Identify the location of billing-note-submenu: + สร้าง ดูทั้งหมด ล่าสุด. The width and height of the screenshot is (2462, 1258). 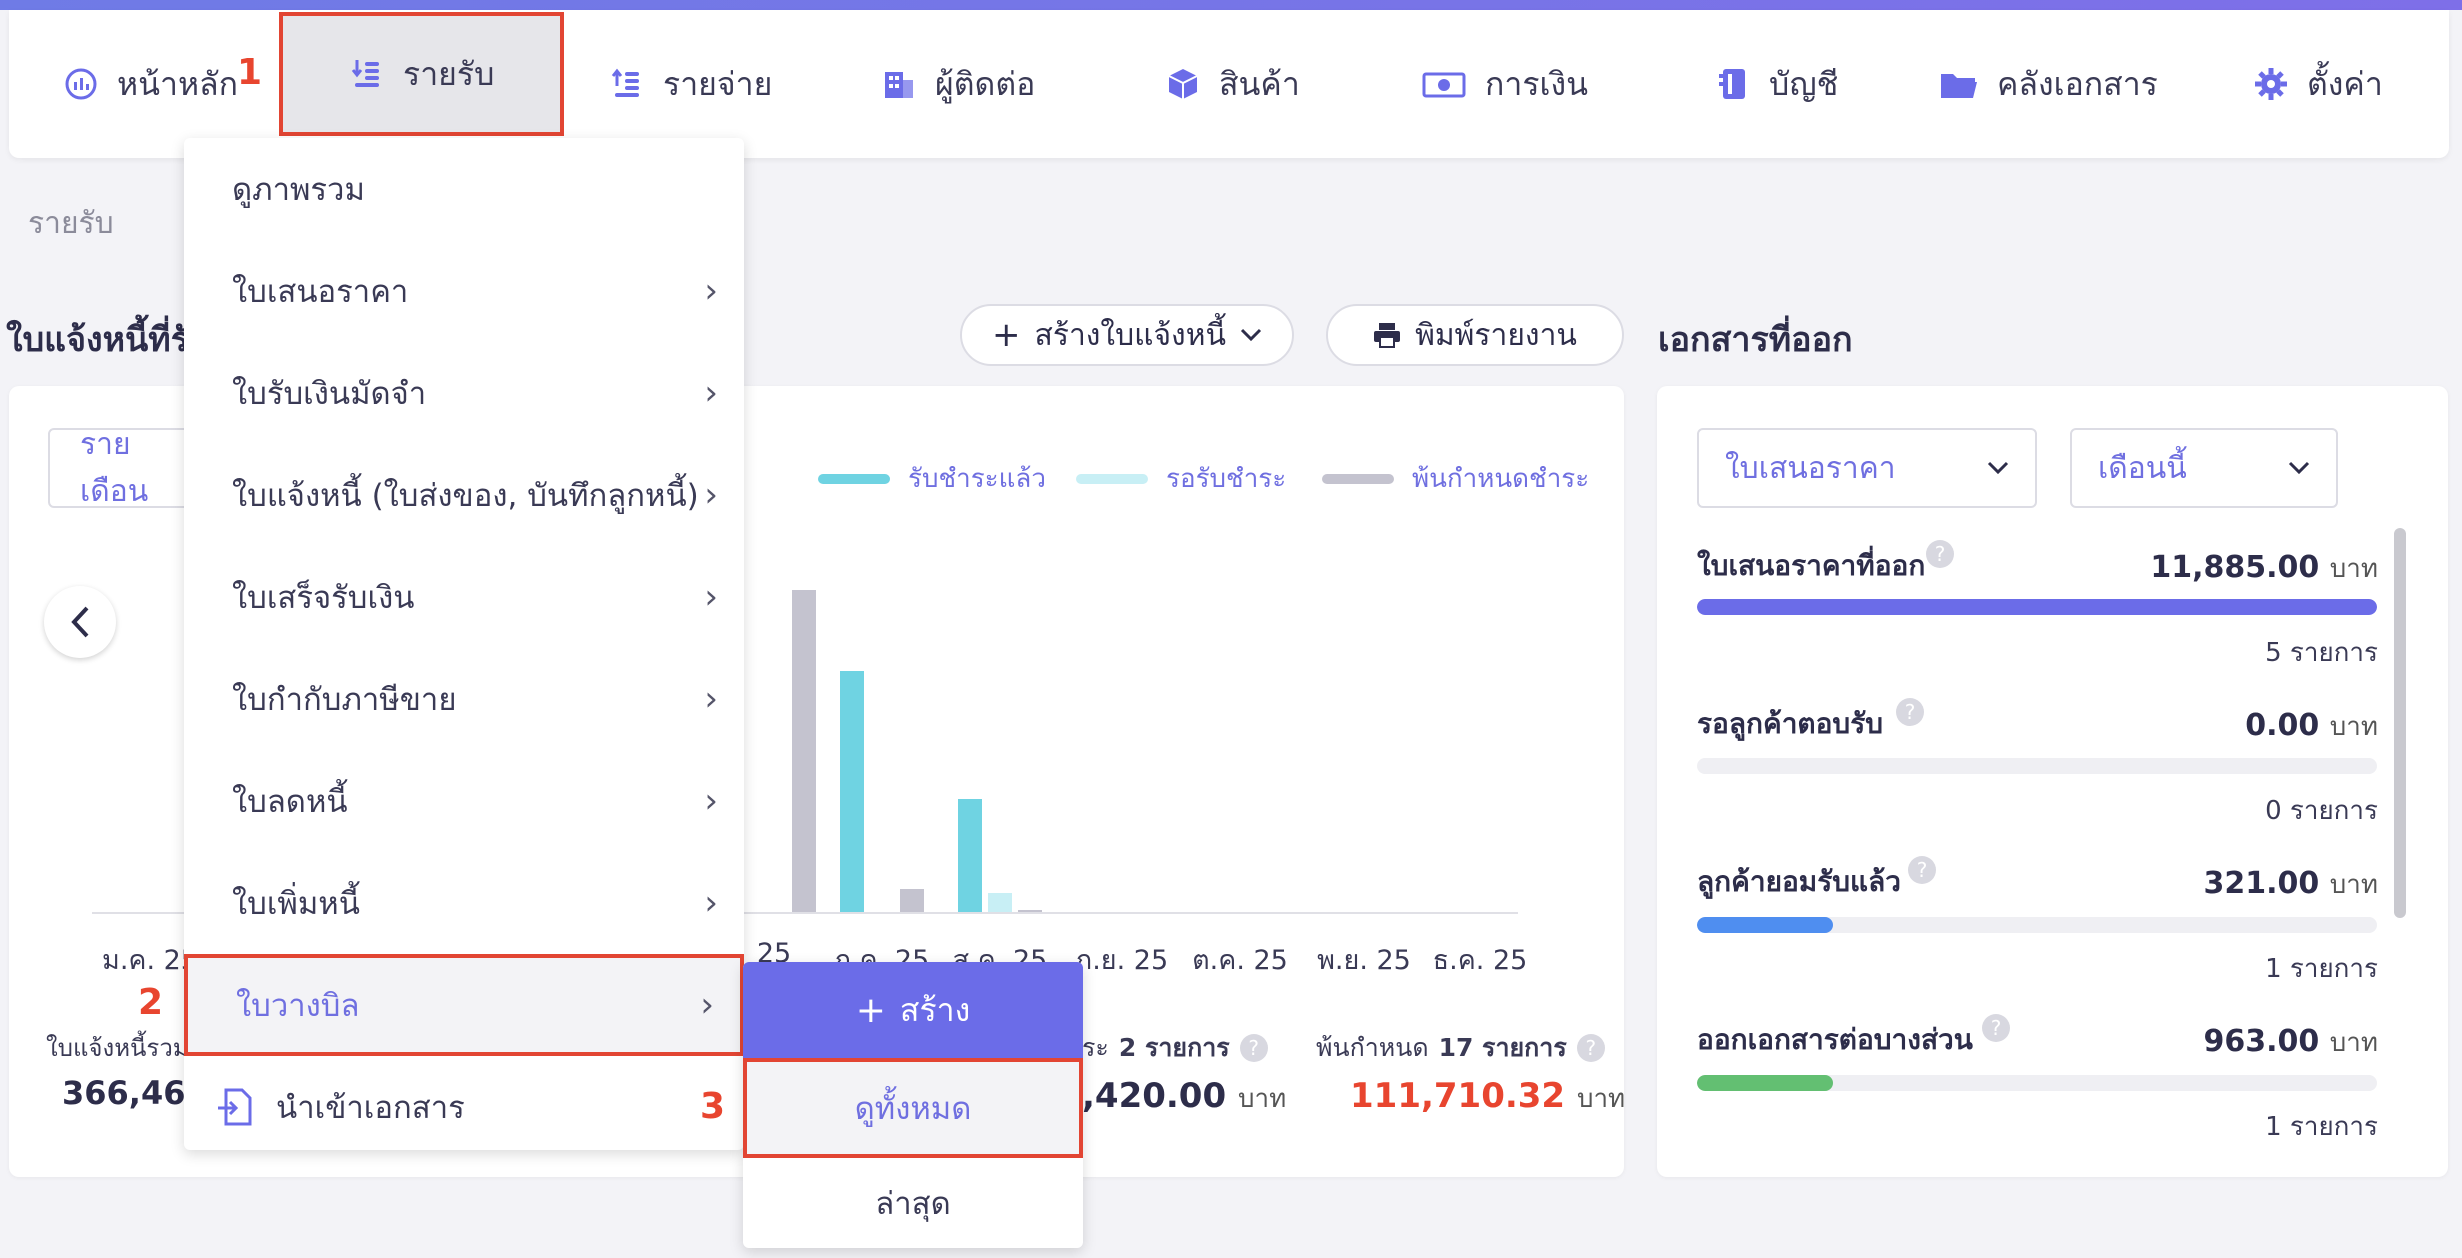
(913, 1105).